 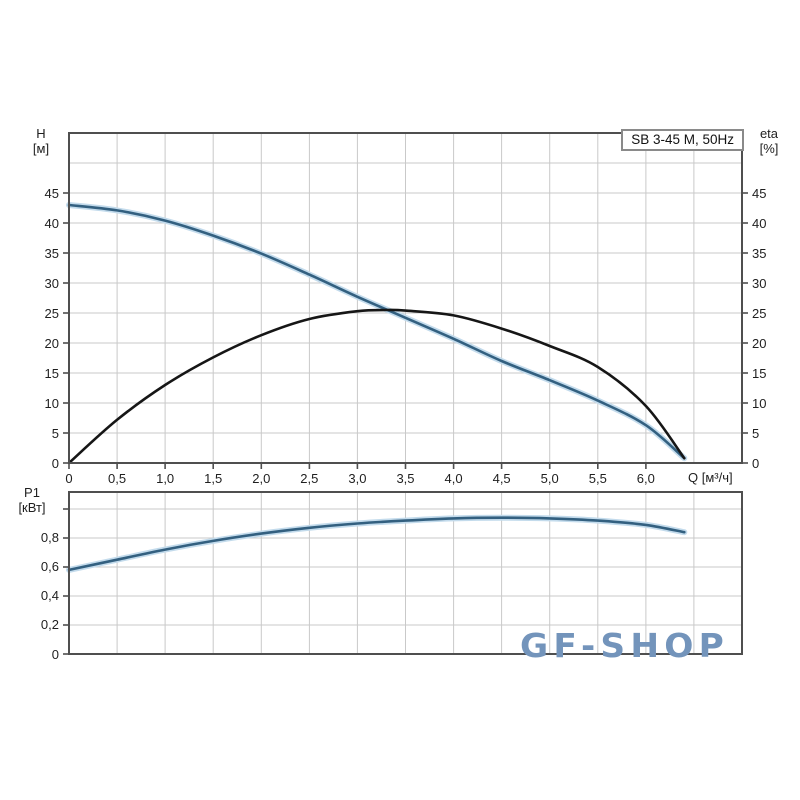 I want to click on y-tick-label-right: 20, so click(x=759, y=343).